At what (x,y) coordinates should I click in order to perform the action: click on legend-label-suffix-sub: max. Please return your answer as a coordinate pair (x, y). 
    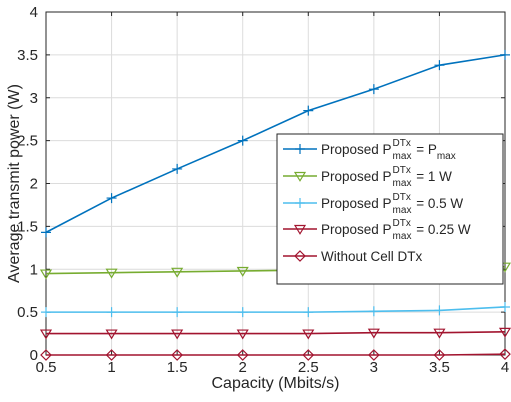
    Looking at the image, I should click on (446, 156).